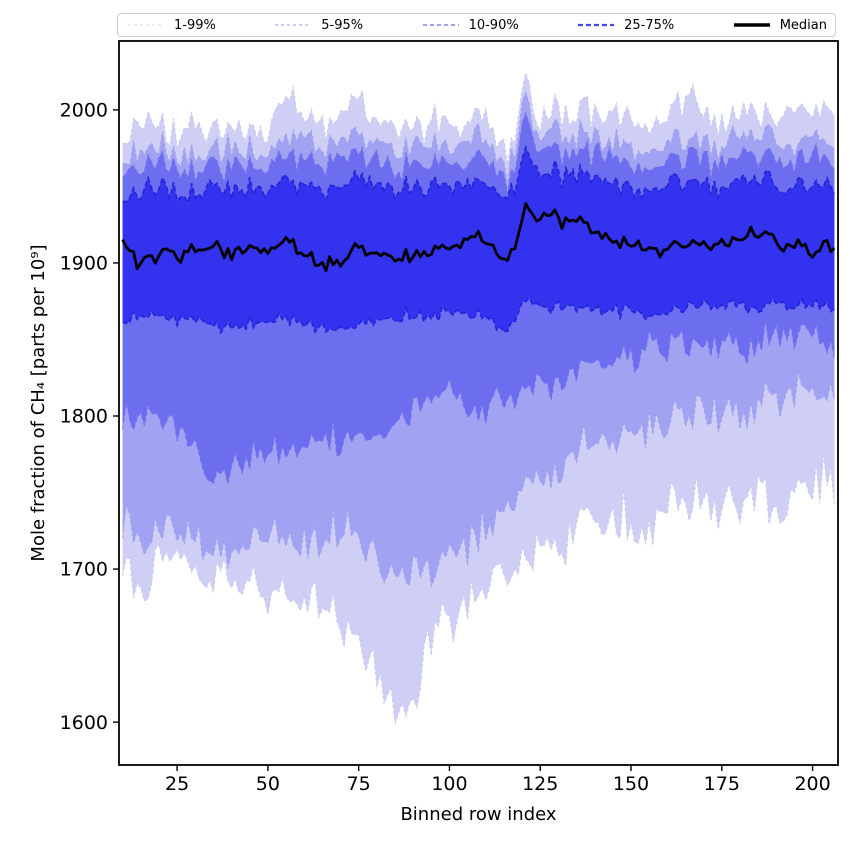 This screenshot has height=850, width=850. Describe the element at coordinates (342, 25) in the screenshot. I see `legend-label-5-95: 5-95%` at that location.